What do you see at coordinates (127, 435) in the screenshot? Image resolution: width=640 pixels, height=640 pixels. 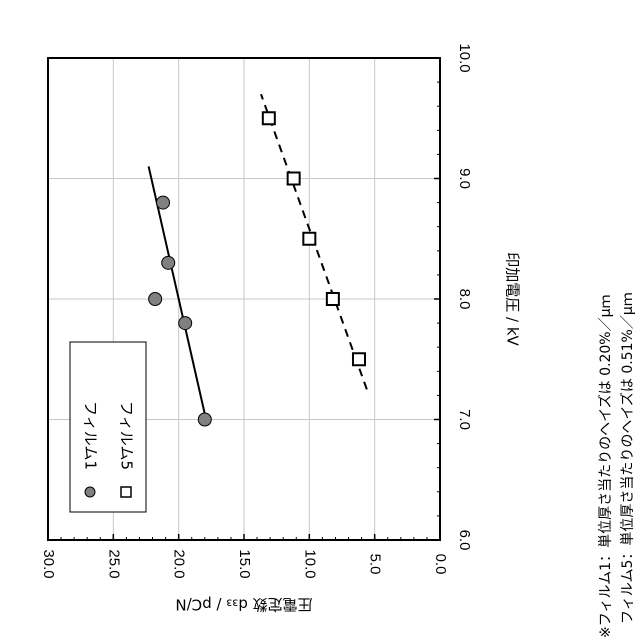 I see `legend-label-film5: フィルム5` at bounding box center [127, 435].